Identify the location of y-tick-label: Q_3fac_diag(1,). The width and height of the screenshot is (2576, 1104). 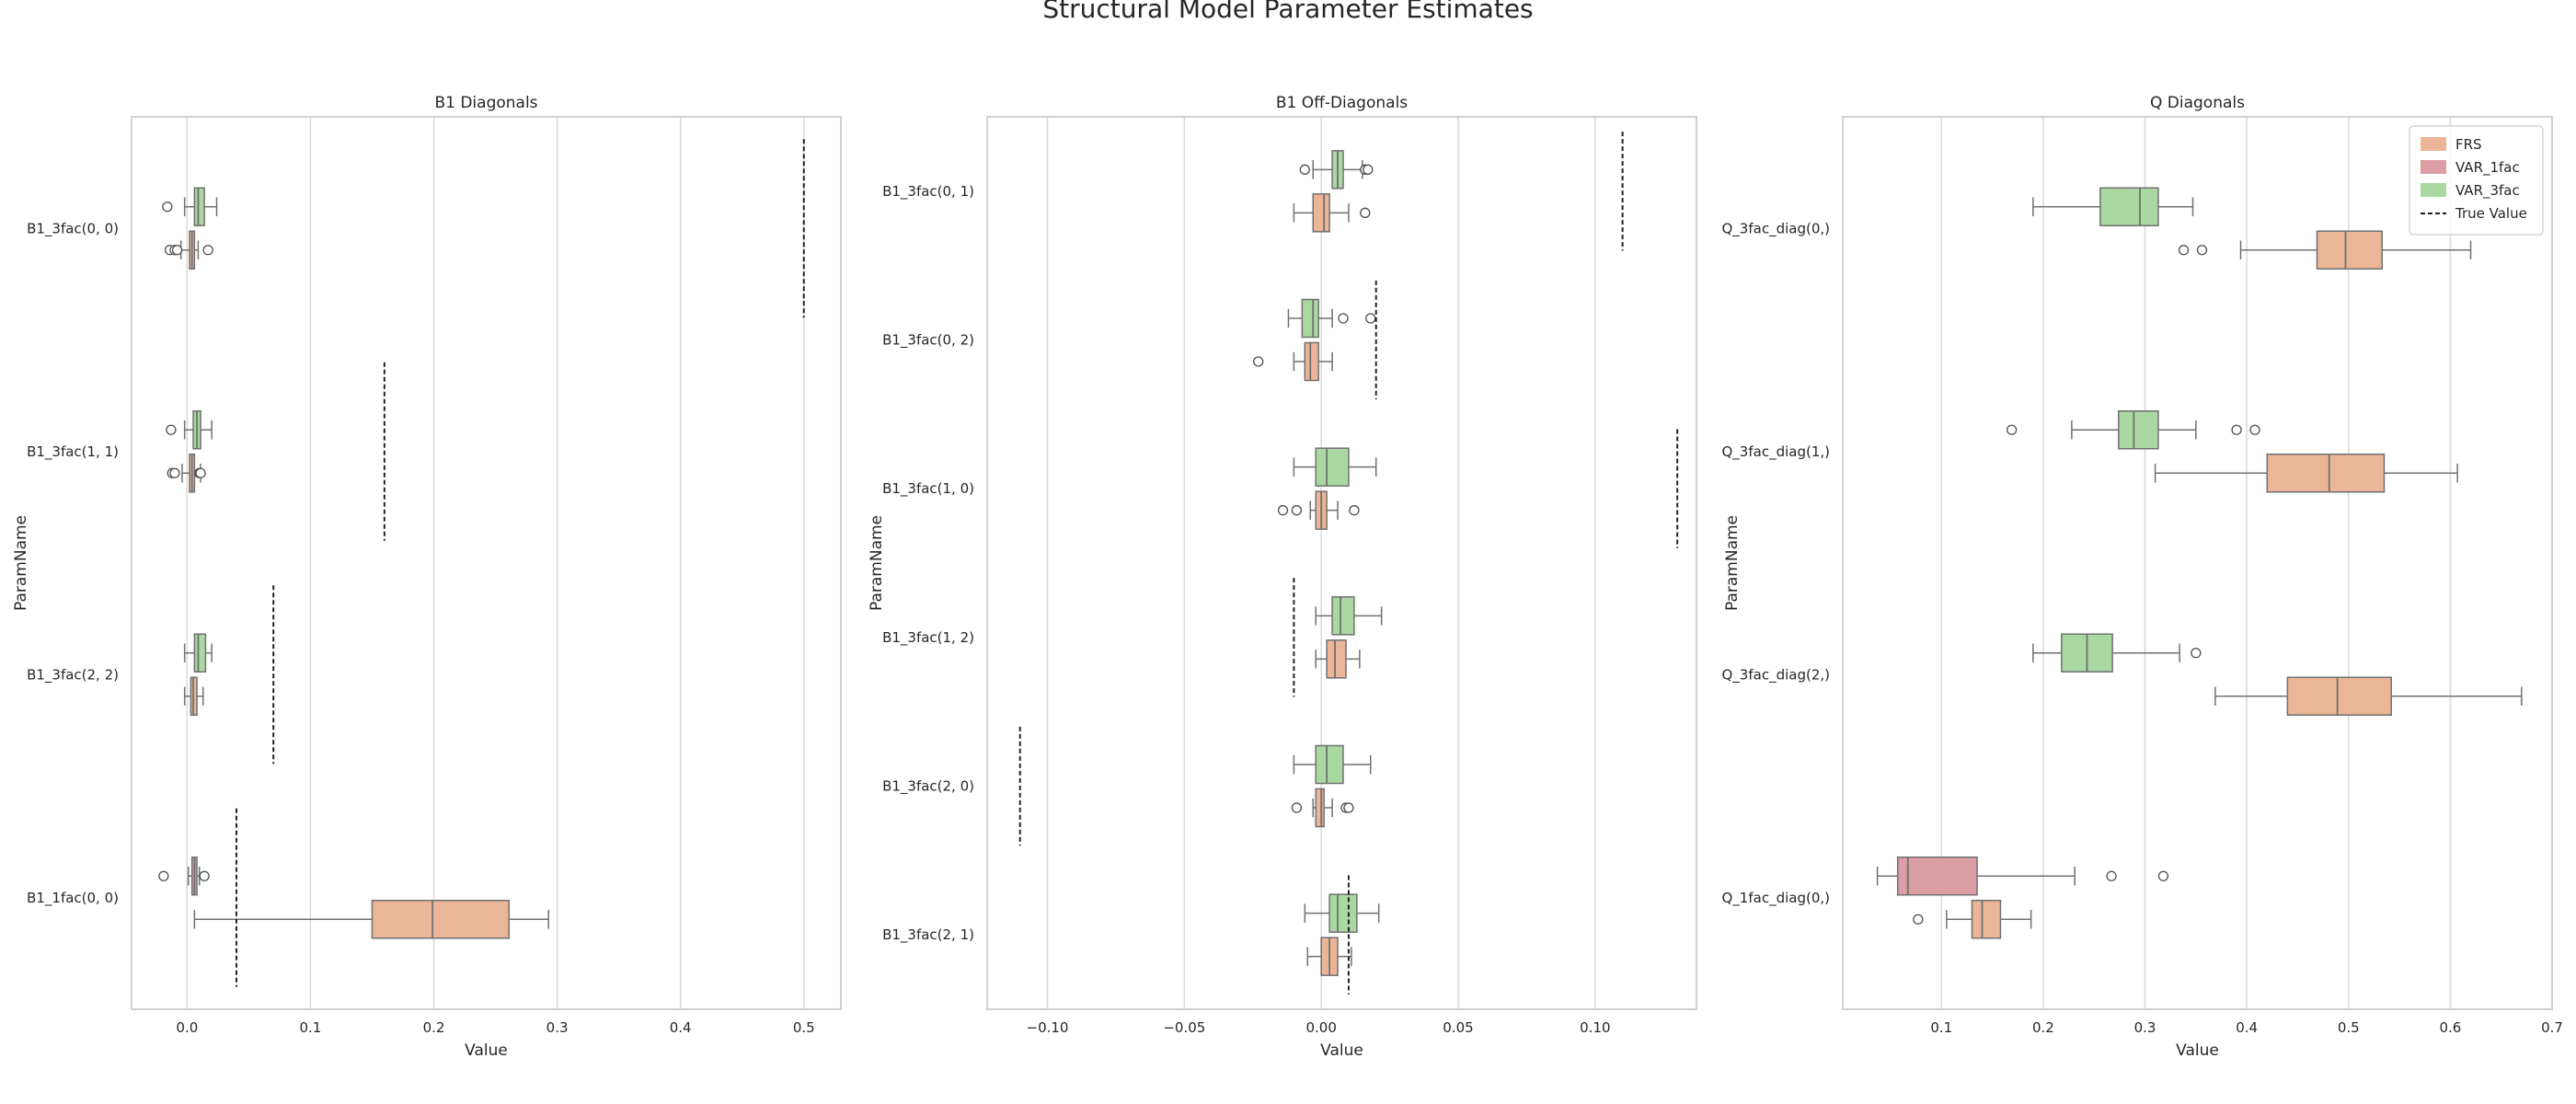
(1776, 452).